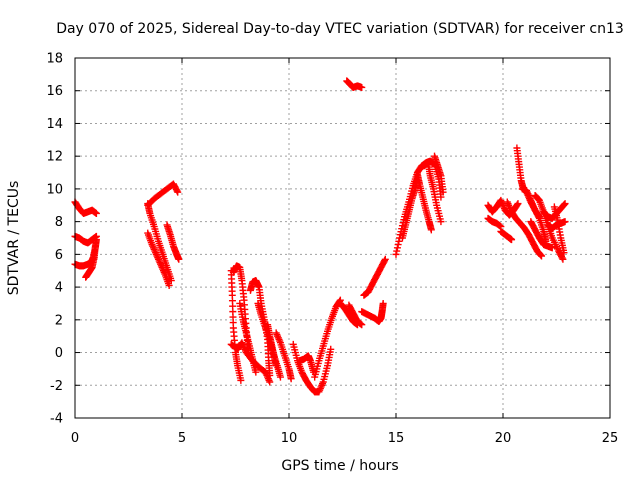  What do you see at coordinates (56, 386) in the screenshot?
I see `y-tick-label: -2` at bounding box center [56, 386].